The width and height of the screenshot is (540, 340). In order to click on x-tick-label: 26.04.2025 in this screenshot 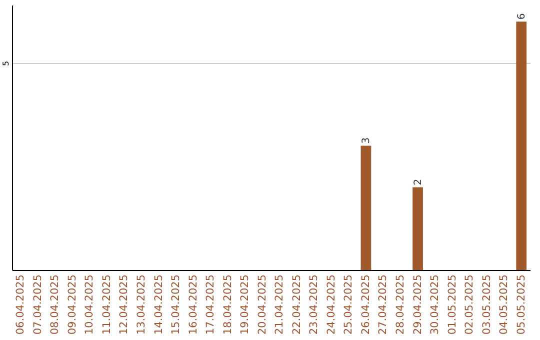, I will do `click(366, 304)`.